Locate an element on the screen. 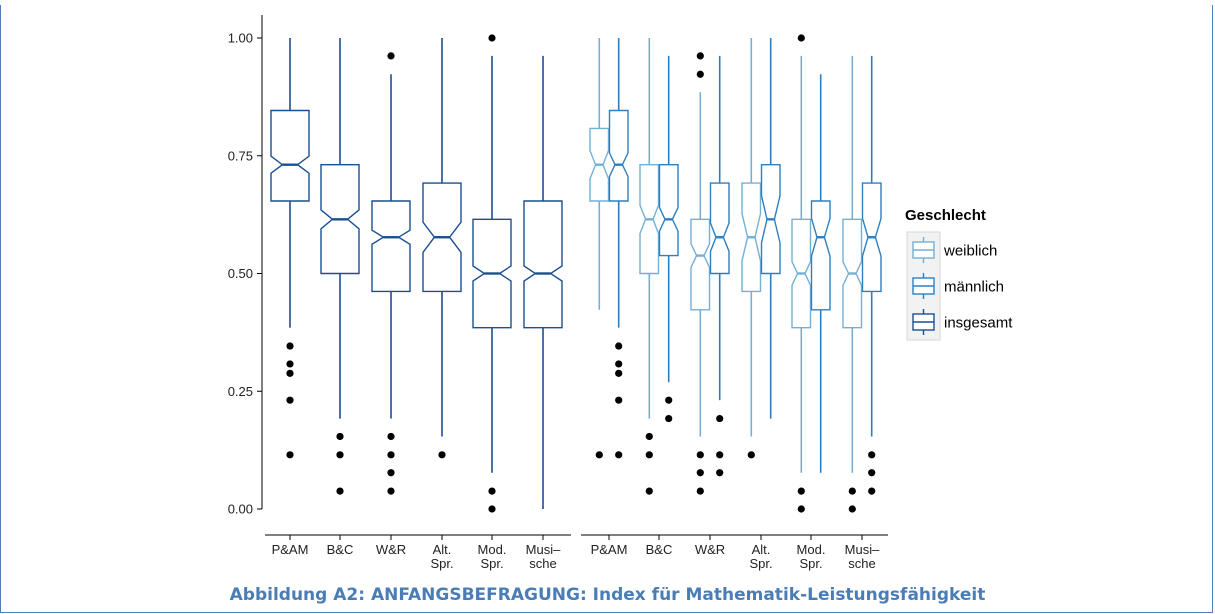 The width and height of the screenshot is (1215, 614). legend-label-maennlich: männlich is located at coordinates (974, 287).